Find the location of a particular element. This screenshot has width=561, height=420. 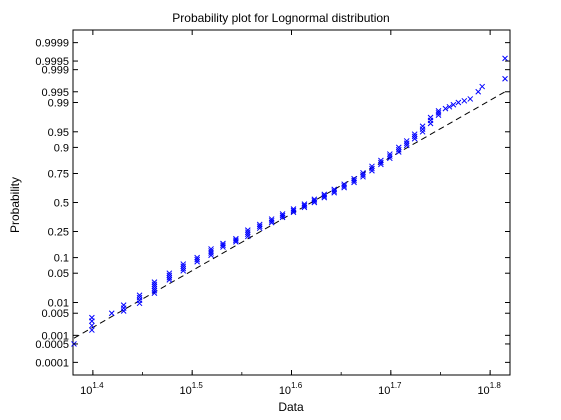

x-tick-label: 101.5 is located at coordinates (191, 389).